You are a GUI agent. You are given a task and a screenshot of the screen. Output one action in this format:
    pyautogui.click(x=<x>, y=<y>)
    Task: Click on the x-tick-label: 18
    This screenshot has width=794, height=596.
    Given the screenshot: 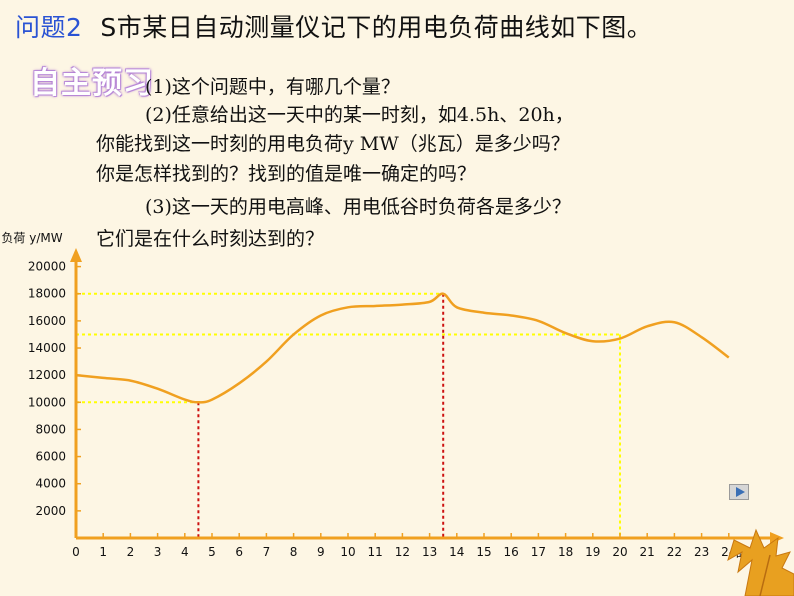 What is the action you would take?
    pyautogui.click(x=565, y=552)
    